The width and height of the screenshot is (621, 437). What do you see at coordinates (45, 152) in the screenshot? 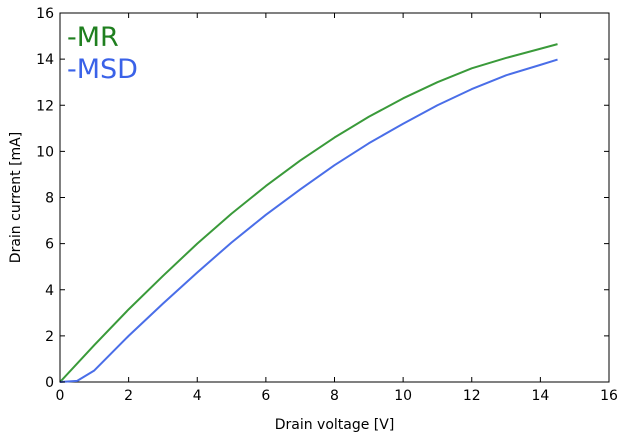
I see `y-tick-label: 10` at bounding box center [45, 152].